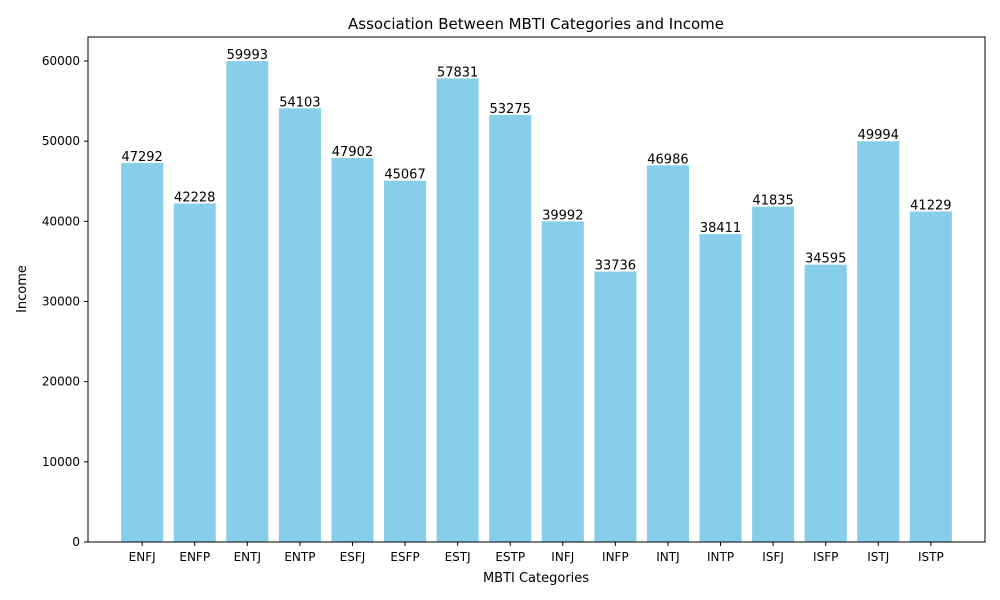 This screenshot has height=600, width=1000. I want to click on x-tick-label-estp: ESTP, so click(510, 557).